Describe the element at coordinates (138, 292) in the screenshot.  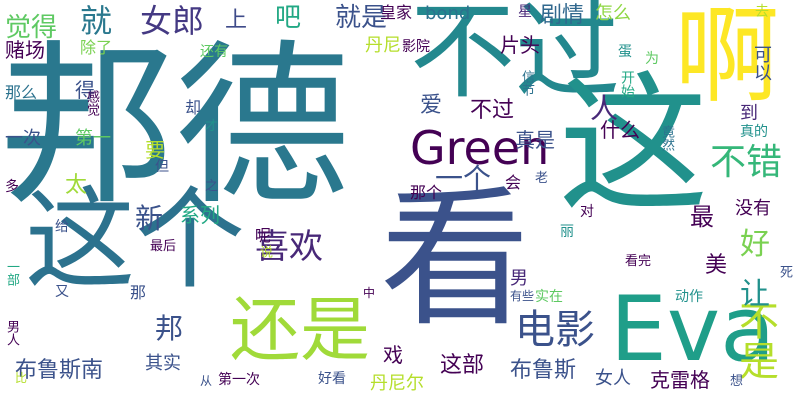
I see `word-74: 那` at that location.